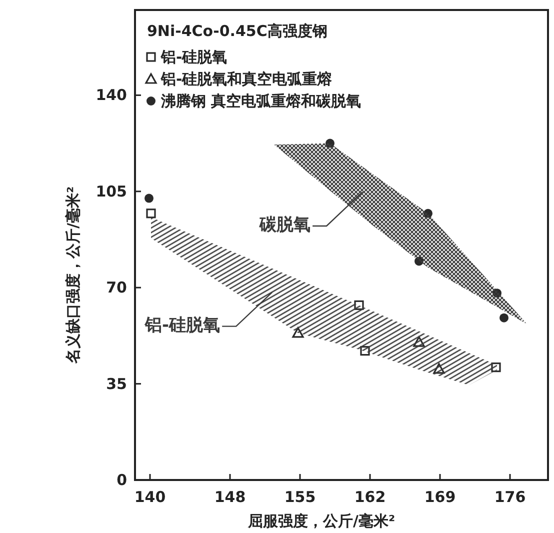  I want to click on legend: 铝-硅脱氧, so click(187, 57).